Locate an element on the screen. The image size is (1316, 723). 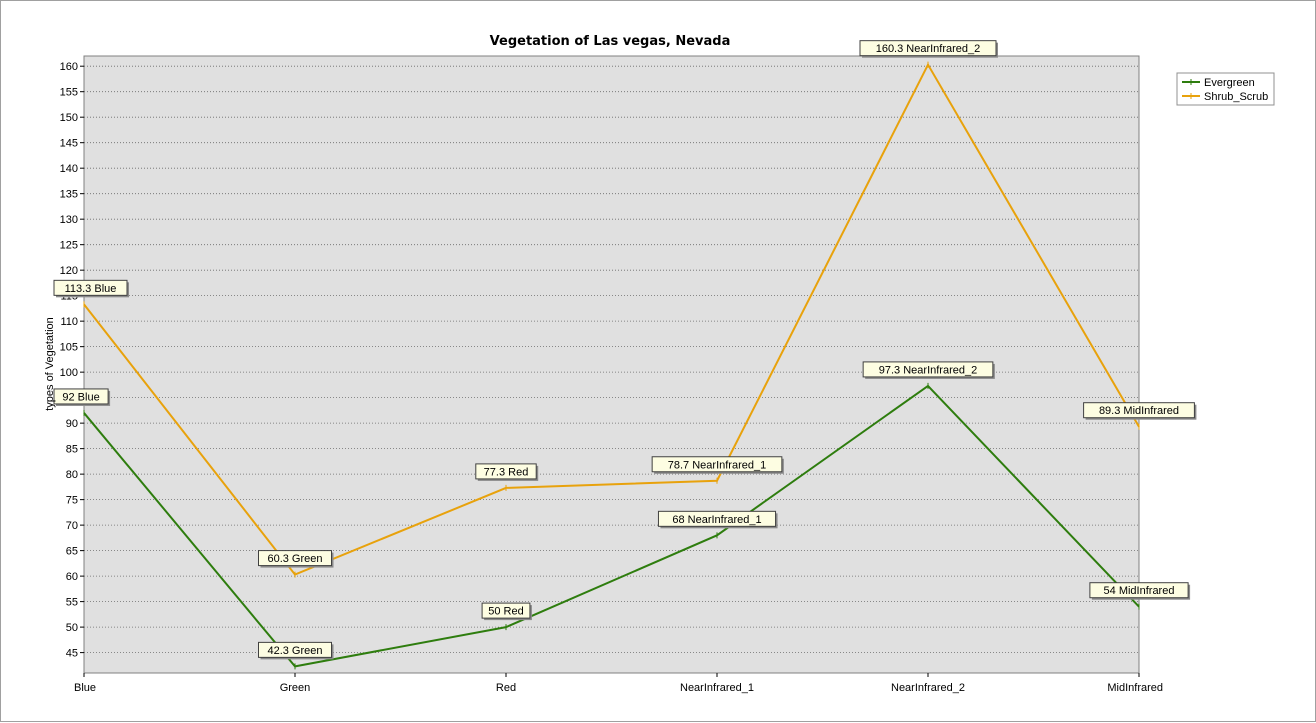
data-label-text: 89.3 MidInfrared is located at coordinates (1139, 411).